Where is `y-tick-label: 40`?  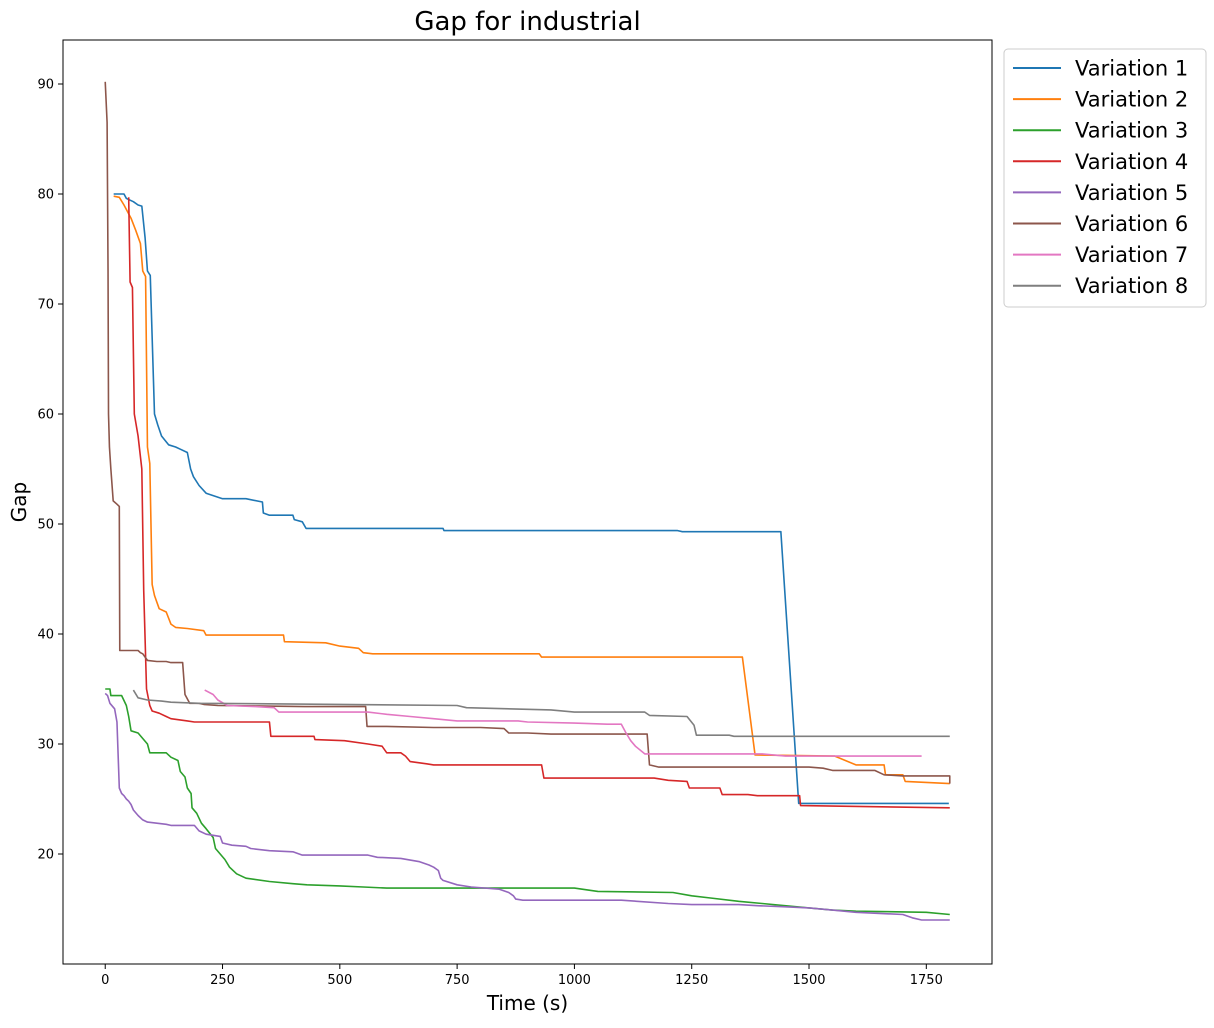 y-tick-label: 40 is located at coordinates (45, 635).